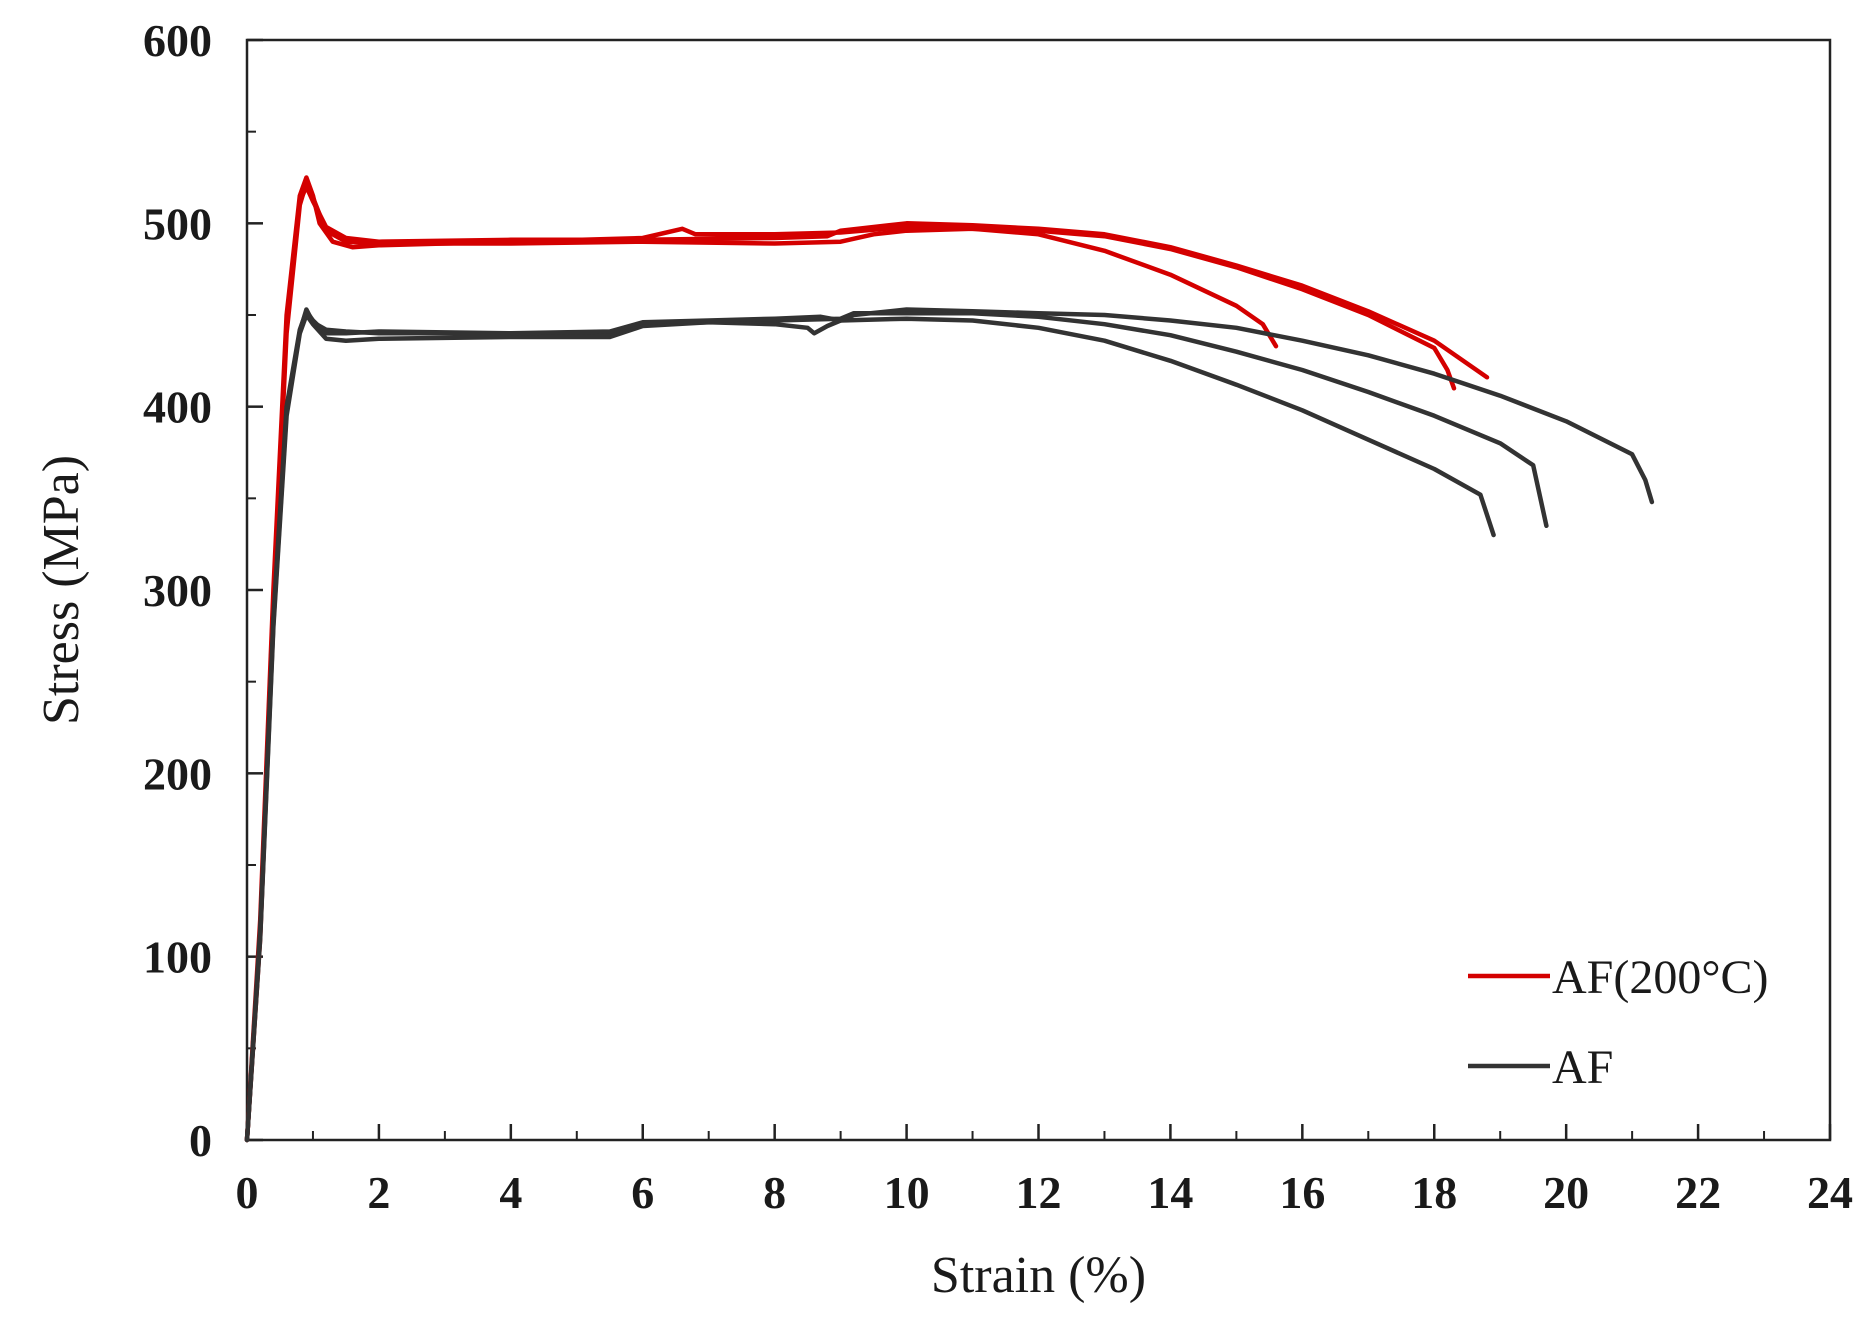  I want to click on x-tick-label: 2, so click(378, 1192).